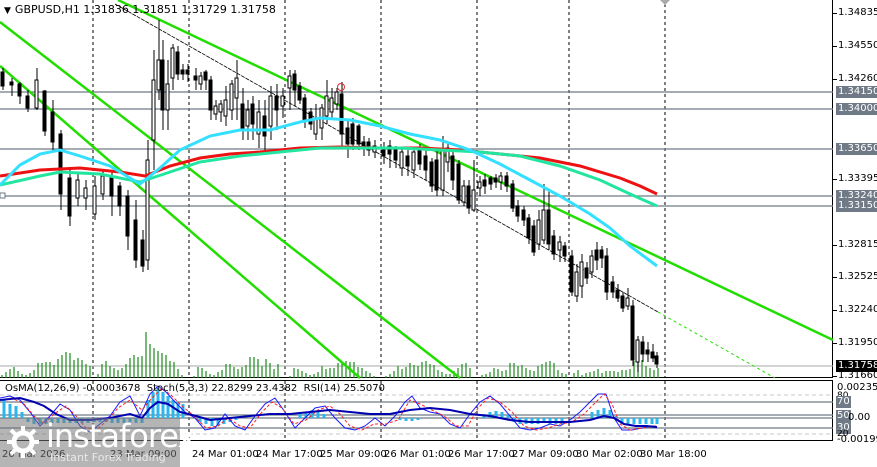 Image resolution: width=877 pixels, height=467 pixels. Describe the element at coordinates (843, 416) in the screenshot. I see `level-50: 50` at that location.